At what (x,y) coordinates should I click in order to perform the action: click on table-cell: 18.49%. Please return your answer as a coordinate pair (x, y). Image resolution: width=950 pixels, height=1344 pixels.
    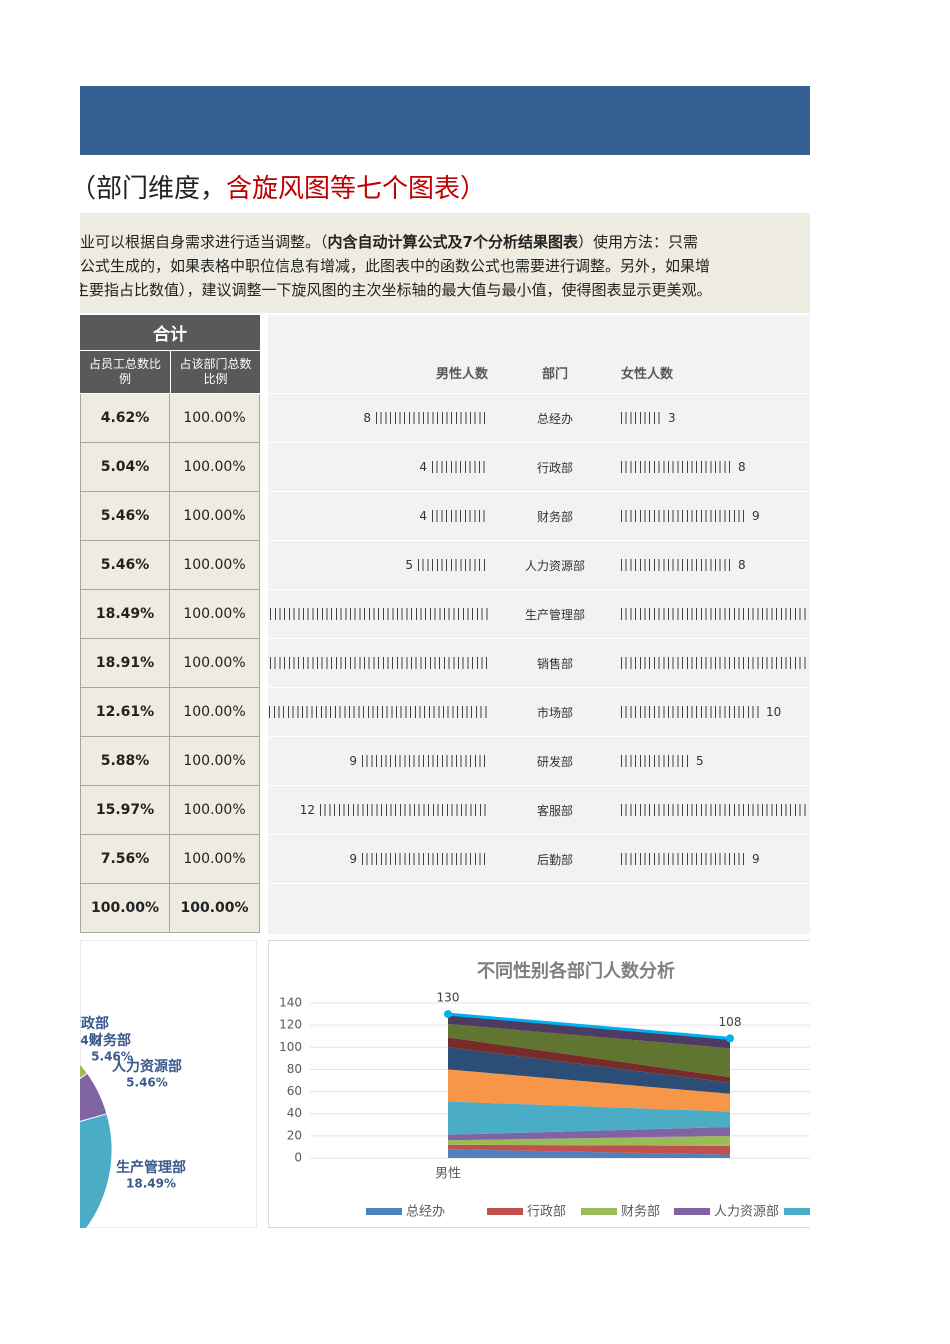
    Looking at the image, I should click on (125, 614).